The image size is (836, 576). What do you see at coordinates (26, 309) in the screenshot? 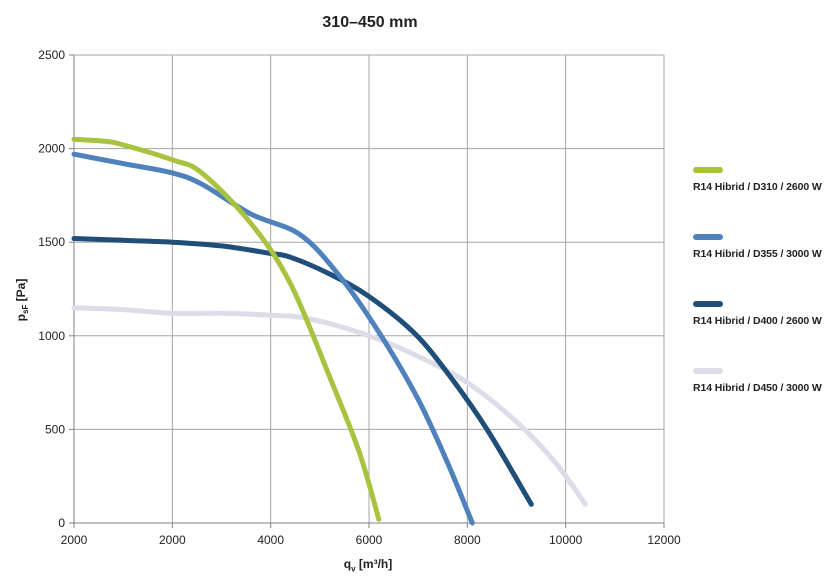
I see `y-axis-label-sub: sF` at bounding box center [26, 309].